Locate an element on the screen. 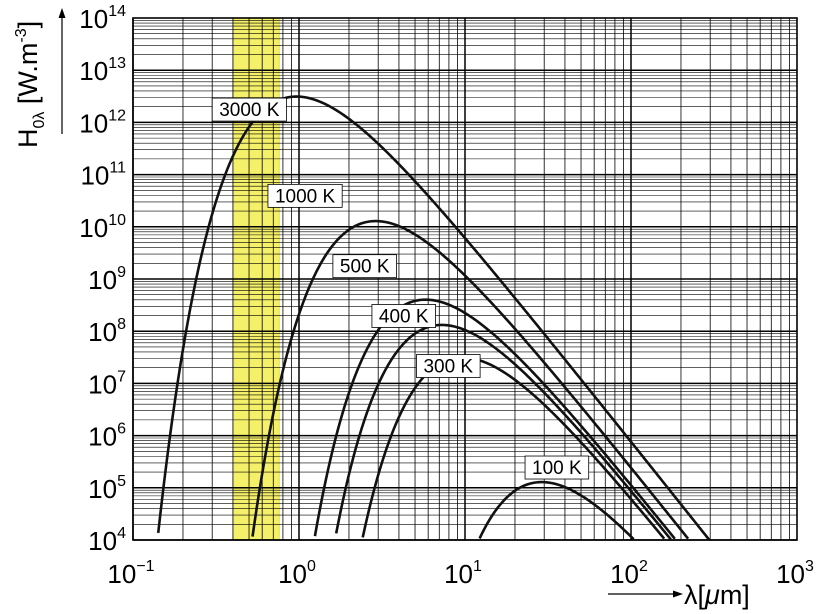  curve-label-text: 3000 K is located at coordinates (249, 110).